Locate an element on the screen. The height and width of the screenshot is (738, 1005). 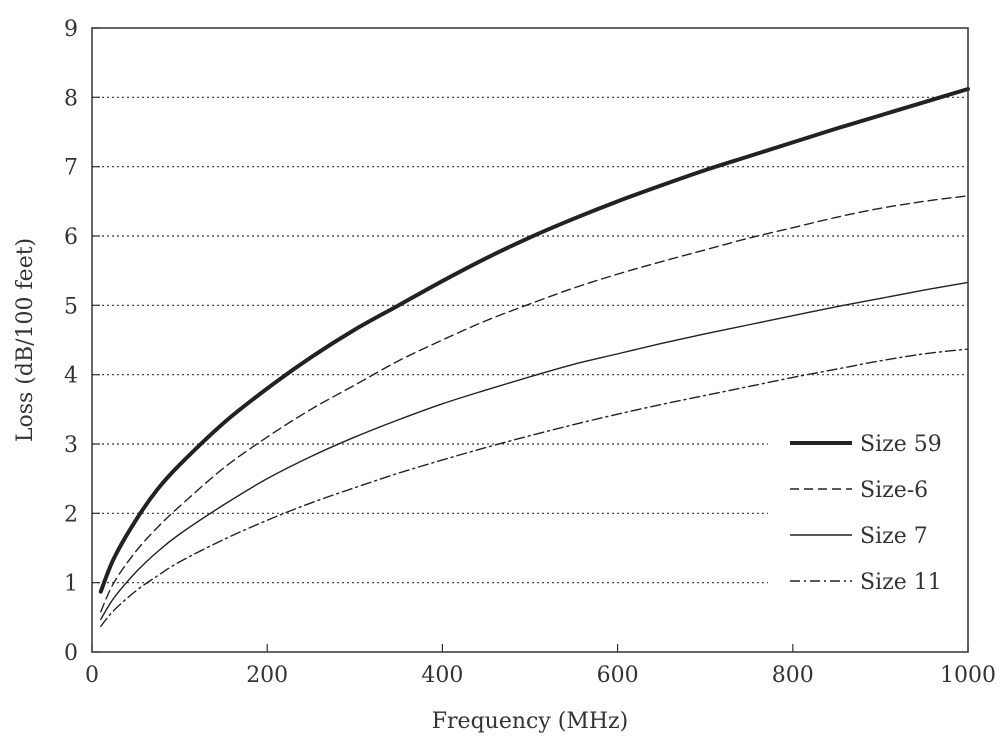
y-tick-label: 9 is located at coordinates (71, 29).